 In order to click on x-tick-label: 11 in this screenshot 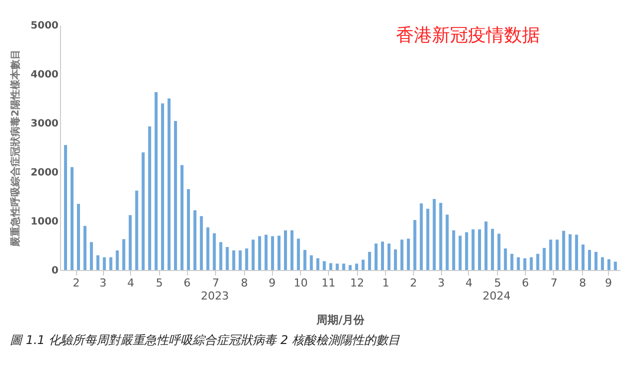, I will do `click(328, 283)`.